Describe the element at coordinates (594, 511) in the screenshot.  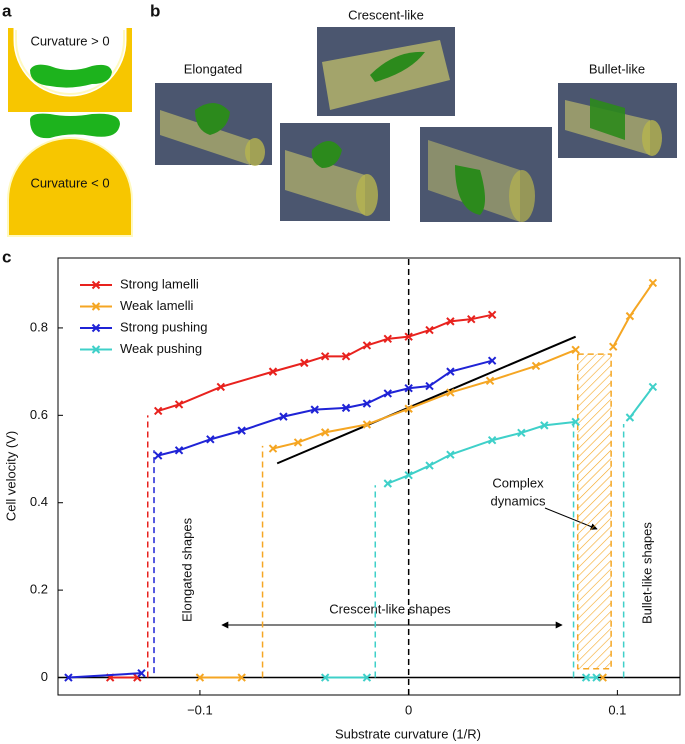
I see `complex-region` at that location.